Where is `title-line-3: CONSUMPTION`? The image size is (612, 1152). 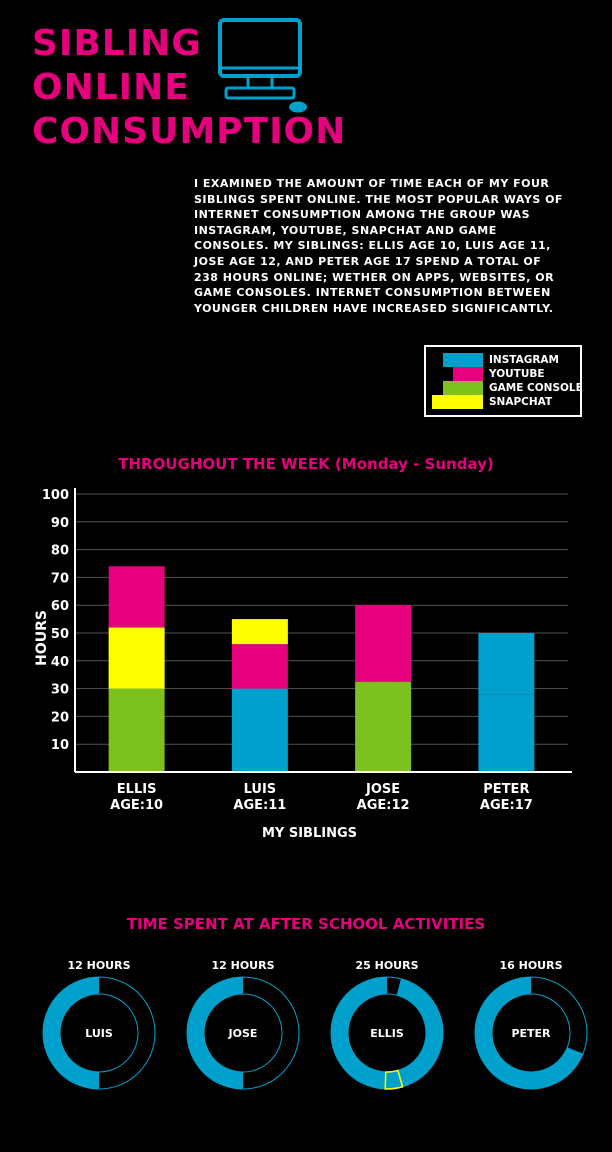
title-line-3: CONSUMPTION is located at coordinates (189, 131).